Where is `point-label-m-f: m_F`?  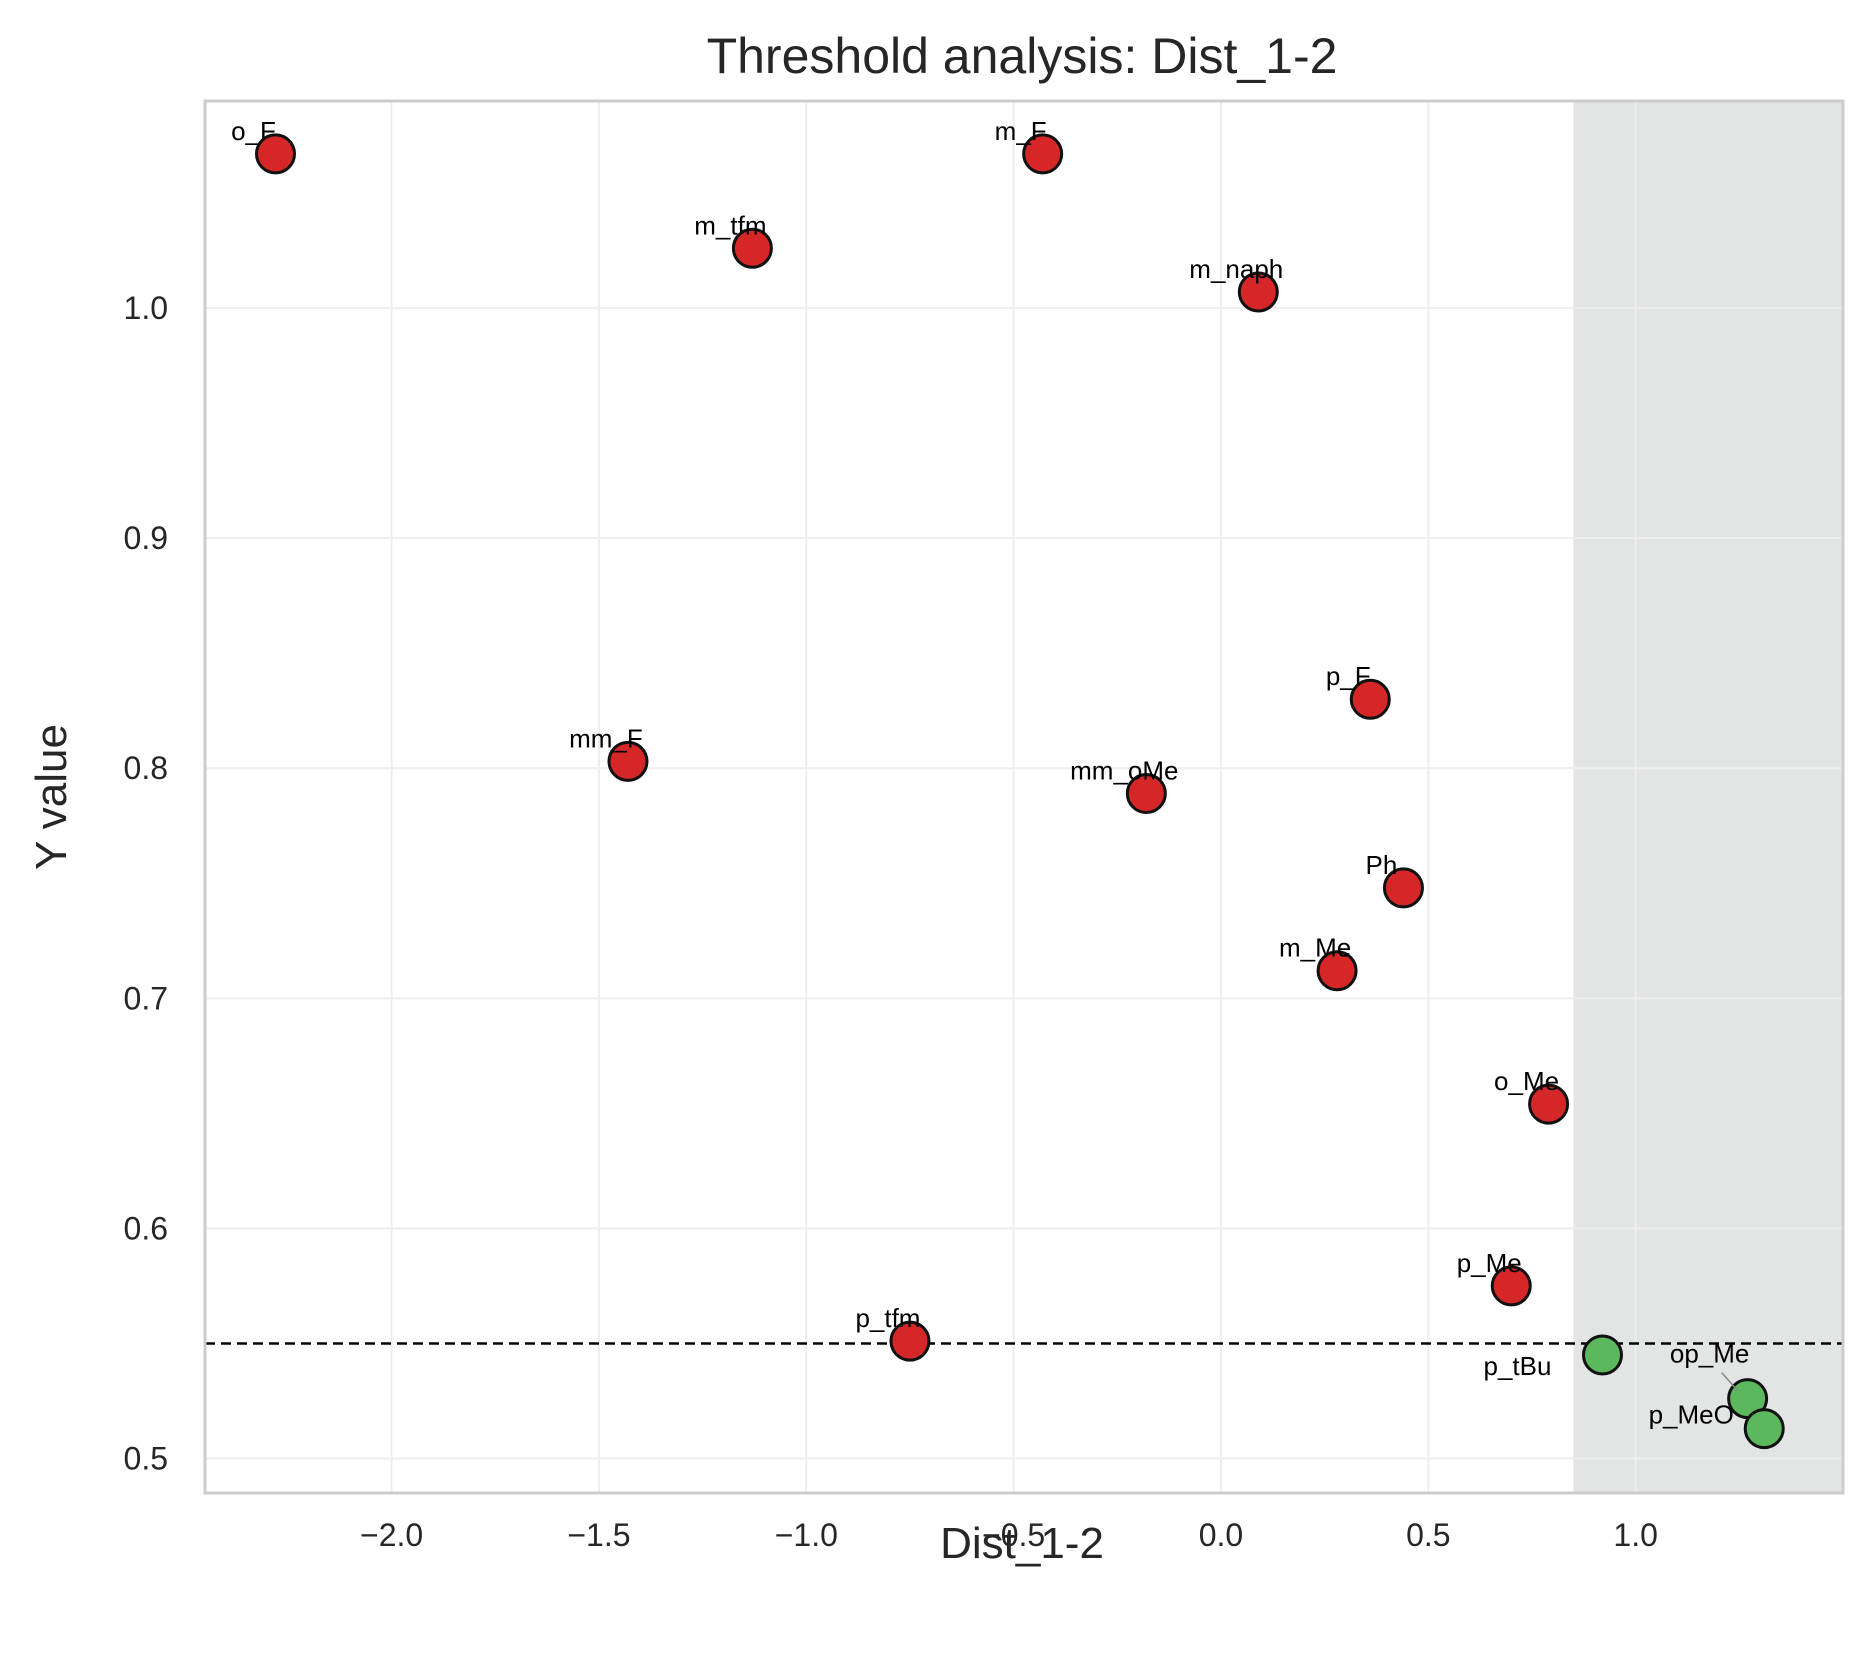
point-label-m-f: m_F is located at coordinates (1021, 131).